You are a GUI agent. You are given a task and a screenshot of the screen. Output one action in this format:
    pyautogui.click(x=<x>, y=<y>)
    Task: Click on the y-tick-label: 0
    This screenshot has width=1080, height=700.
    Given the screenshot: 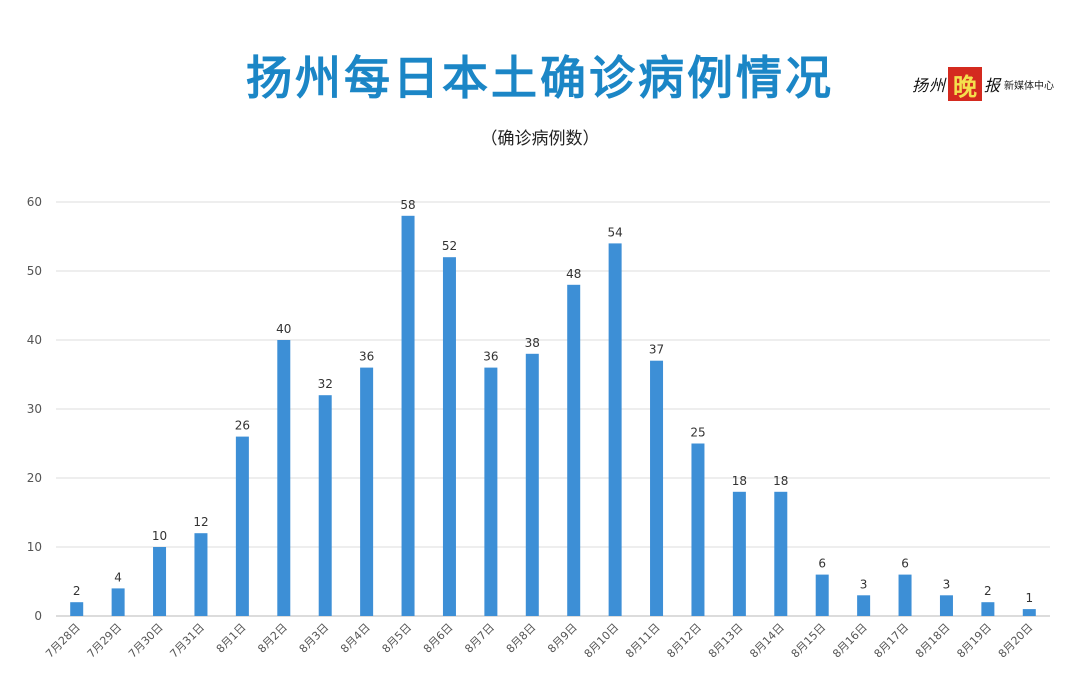 What is the action you would take?
    pyautogui.click(x=38, y=616)
    